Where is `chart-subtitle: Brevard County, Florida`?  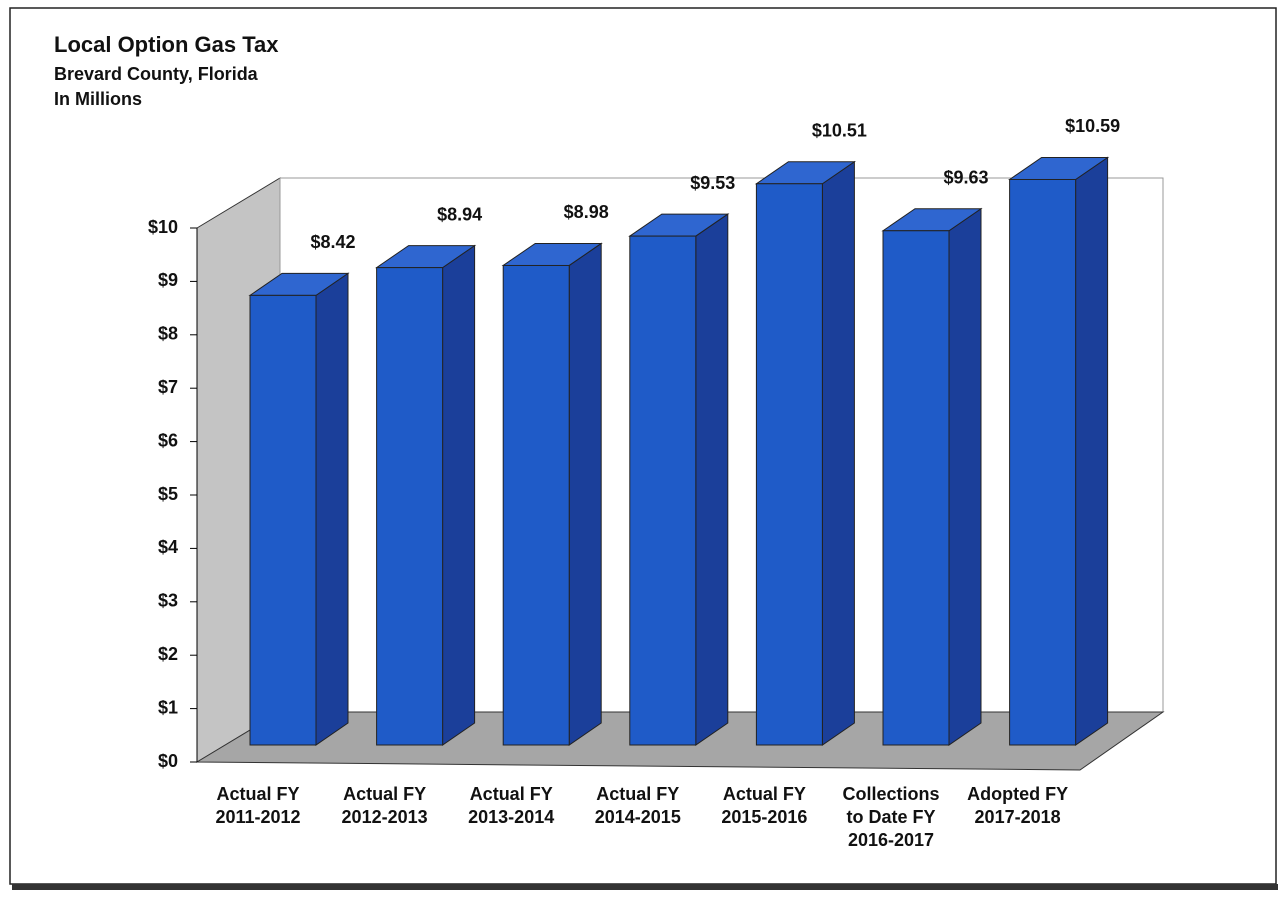
chart-subtitle: Brevard County, Florida is located at coordinates (156, 74).